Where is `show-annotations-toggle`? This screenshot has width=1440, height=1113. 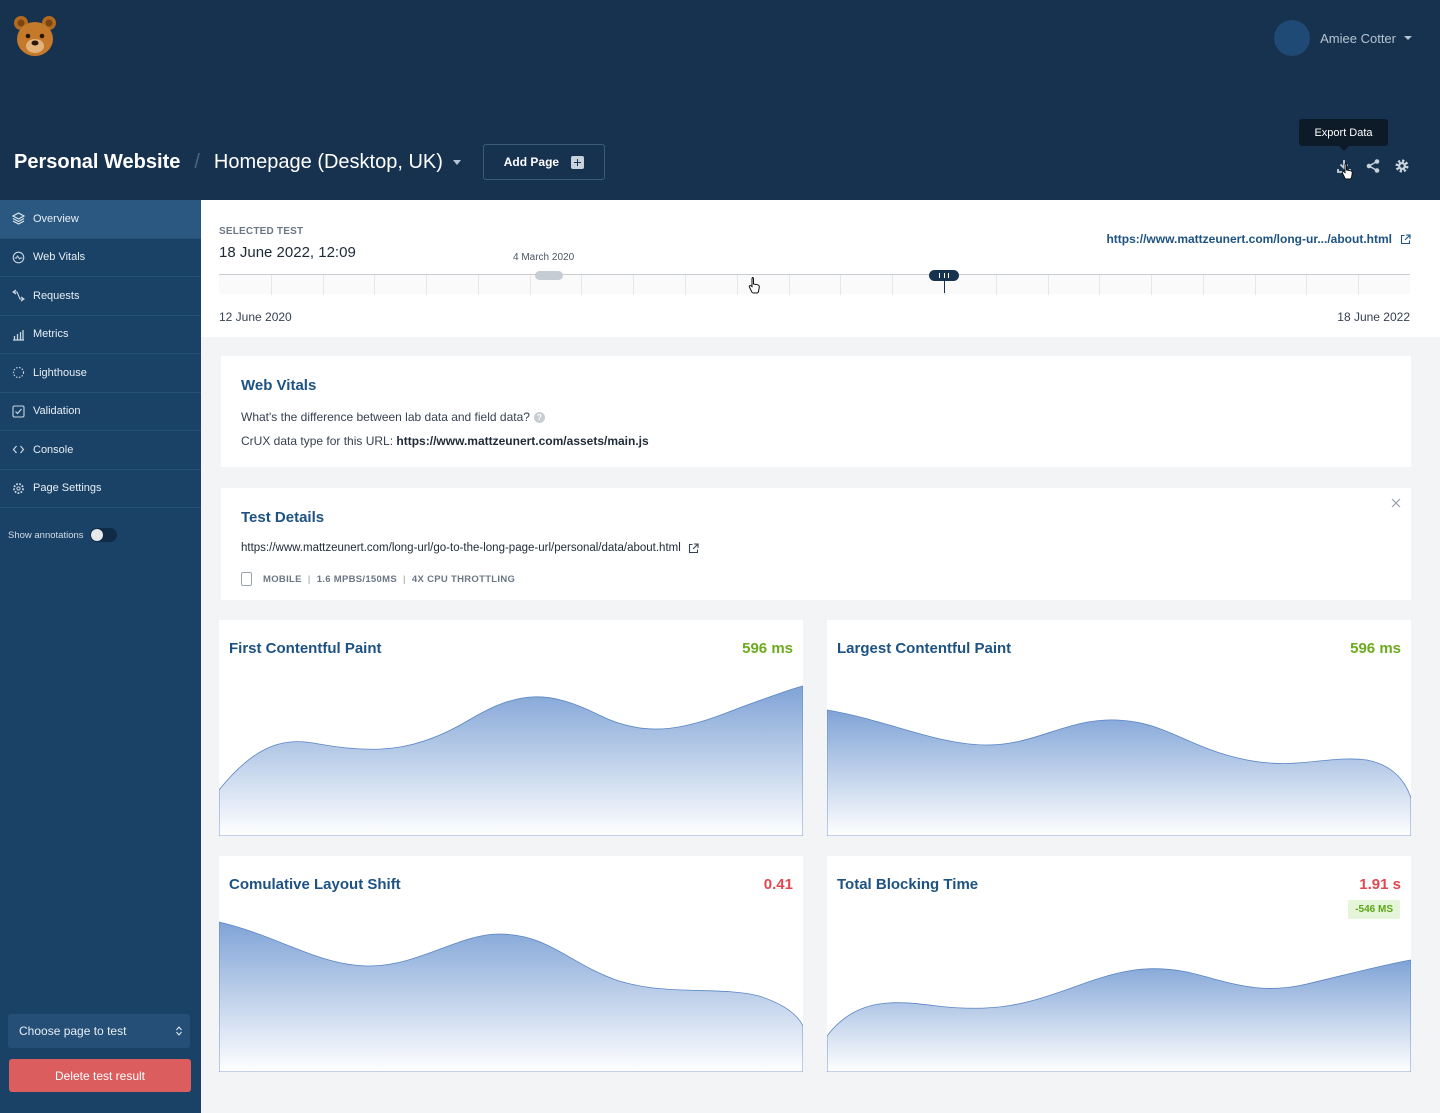 show-annotations-toggle is located at coordinates (103, 535).